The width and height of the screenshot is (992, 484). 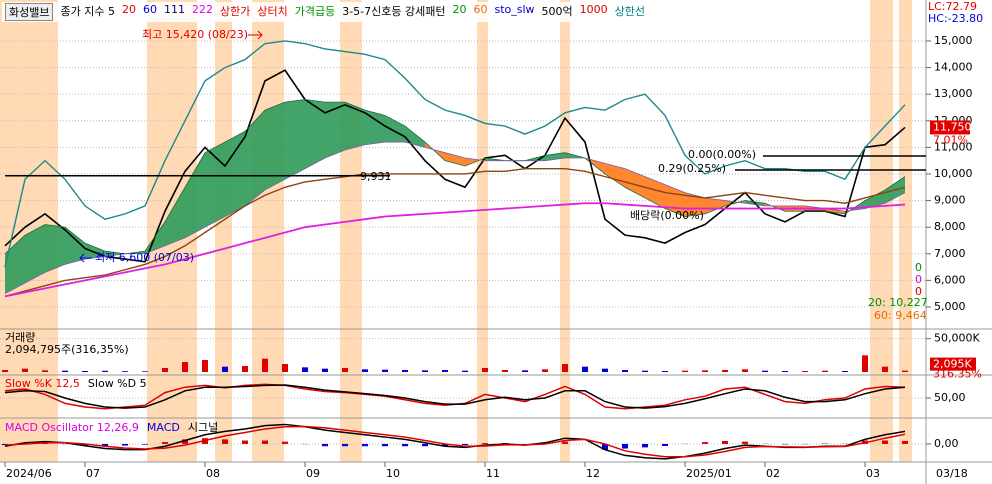 I want to click on annotation: 0.29(0.25%), so click(x=692, y=168).